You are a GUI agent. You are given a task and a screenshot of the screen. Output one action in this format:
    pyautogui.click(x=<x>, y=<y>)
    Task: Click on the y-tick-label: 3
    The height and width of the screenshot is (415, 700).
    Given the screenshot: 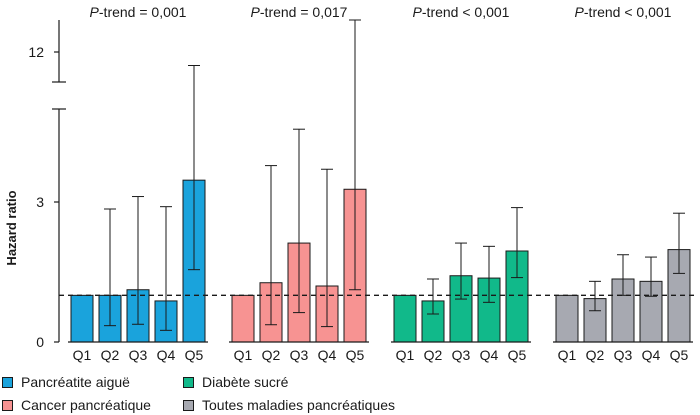 What is the action you would take?
    pyautogui.click(x=40, y=202)
    